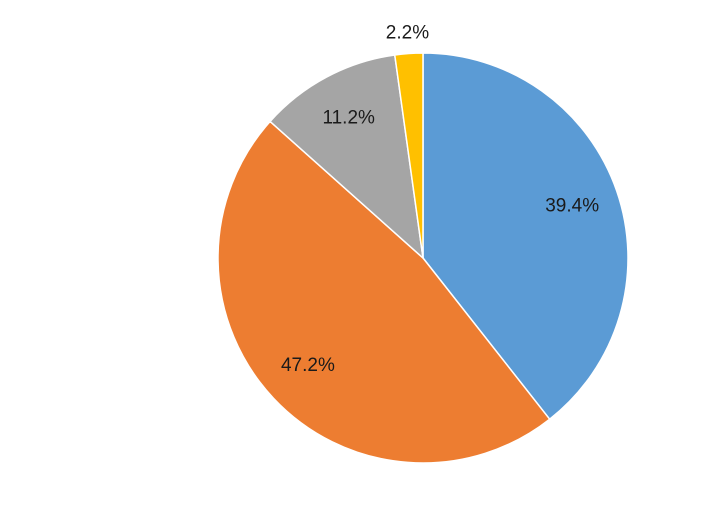 The image size is (715, 514). Describe the element at coordinates (348, 118) in the screenshot. I see `data-label: 11.2%` at that location.